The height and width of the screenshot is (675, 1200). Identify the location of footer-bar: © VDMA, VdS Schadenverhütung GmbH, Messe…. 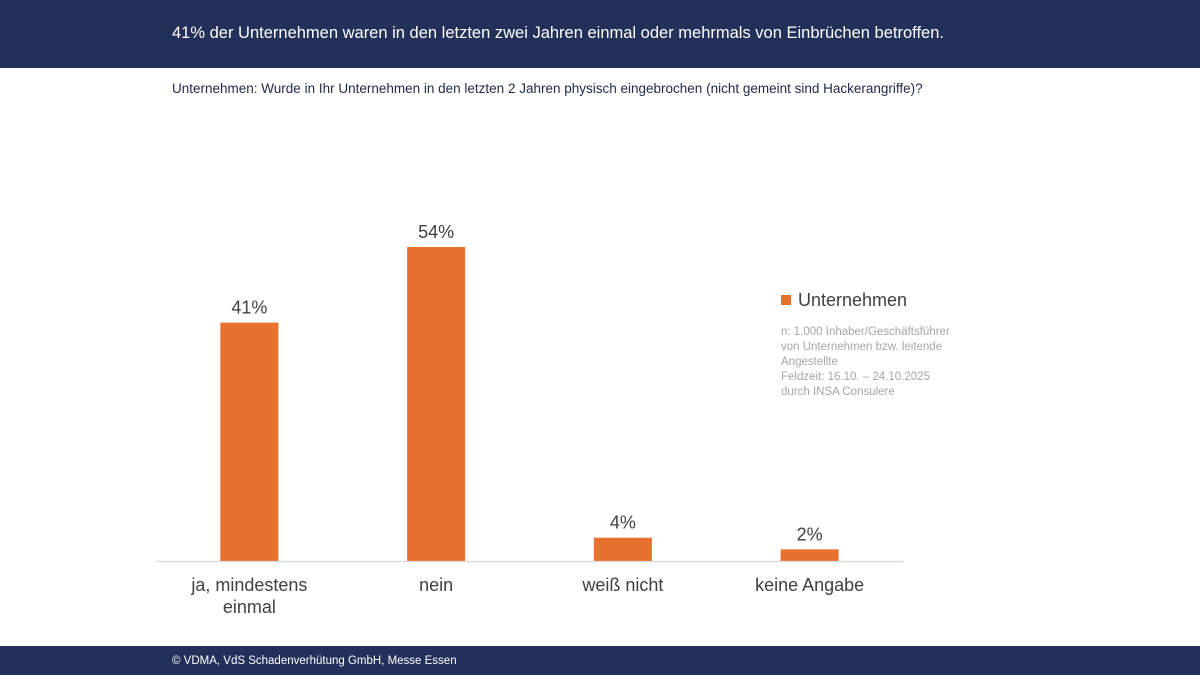
(600, 660).